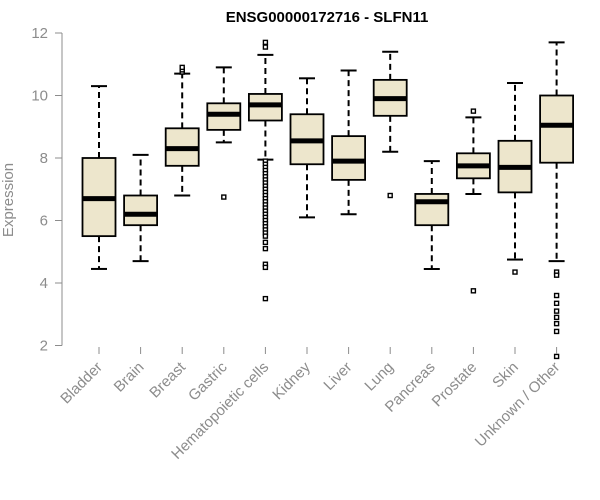 The width and height of the screenshot is (600, 500). I want to click on x-tick-label: Breast, so click(167, 379).